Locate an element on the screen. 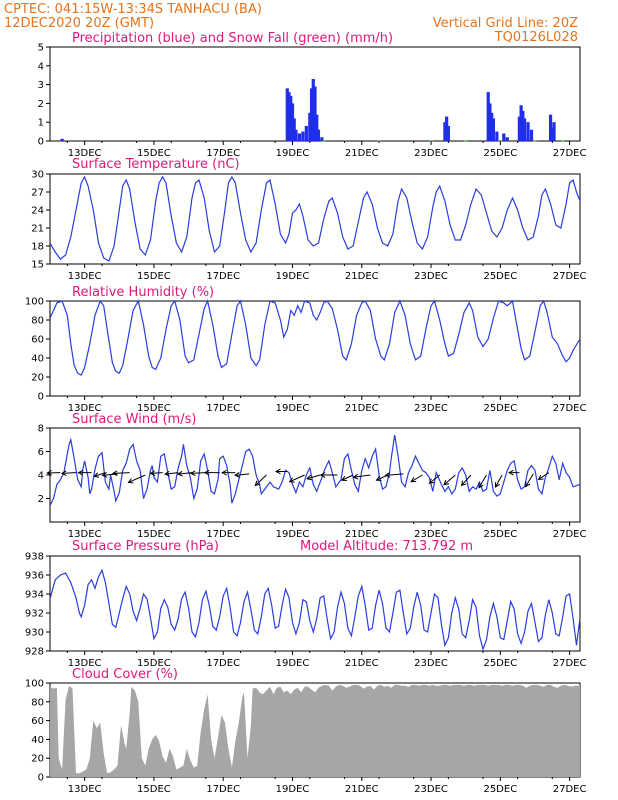  pres-frame is located at coordinates (315, 603).